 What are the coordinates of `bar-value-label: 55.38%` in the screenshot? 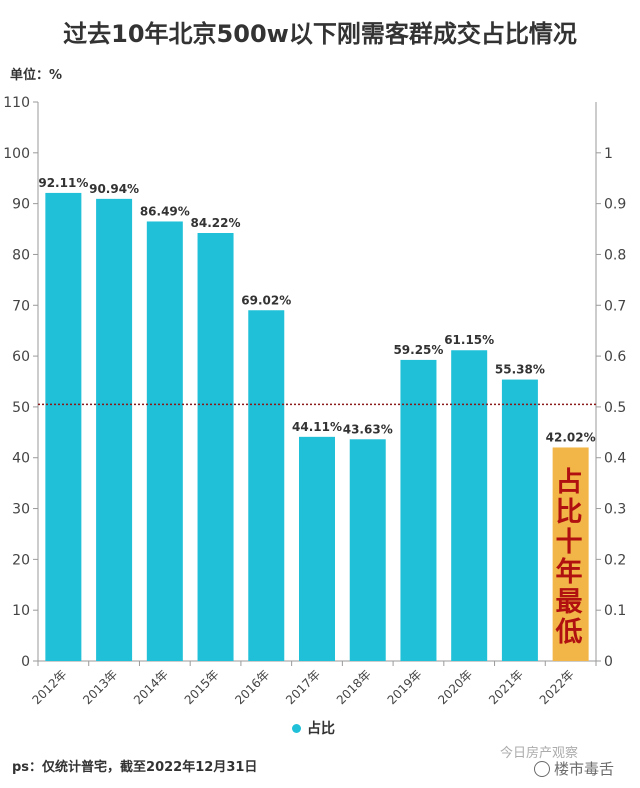 It's located at (520, 370).